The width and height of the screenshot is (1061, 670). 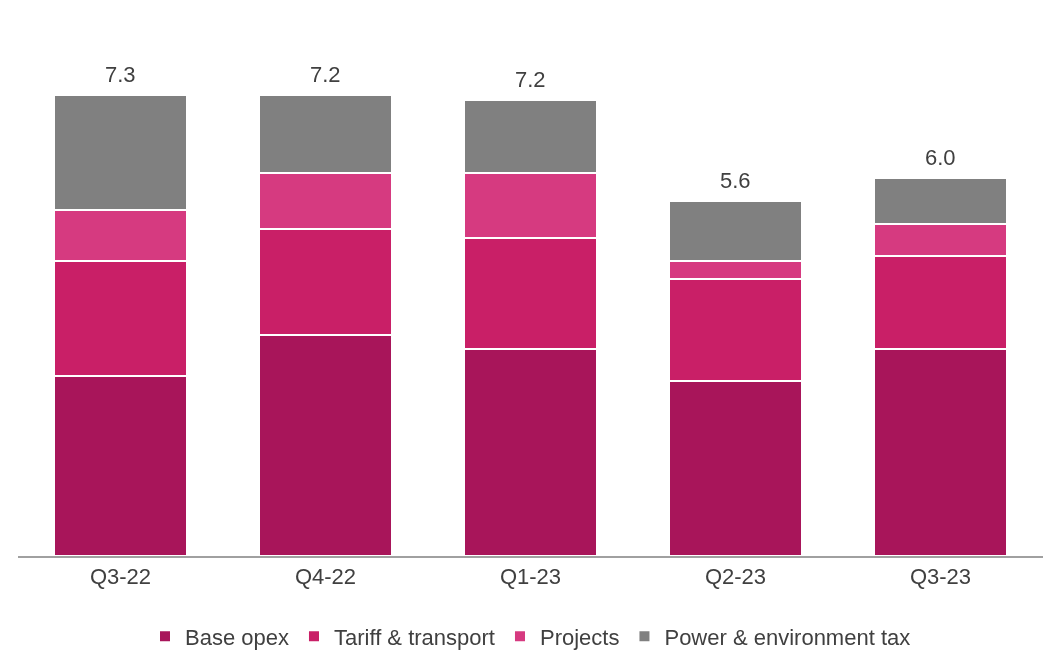 What do you see at coordinates (579, 637) in the screenshot?
I see `legend-label: Projects` at bounding box center [579, 637].